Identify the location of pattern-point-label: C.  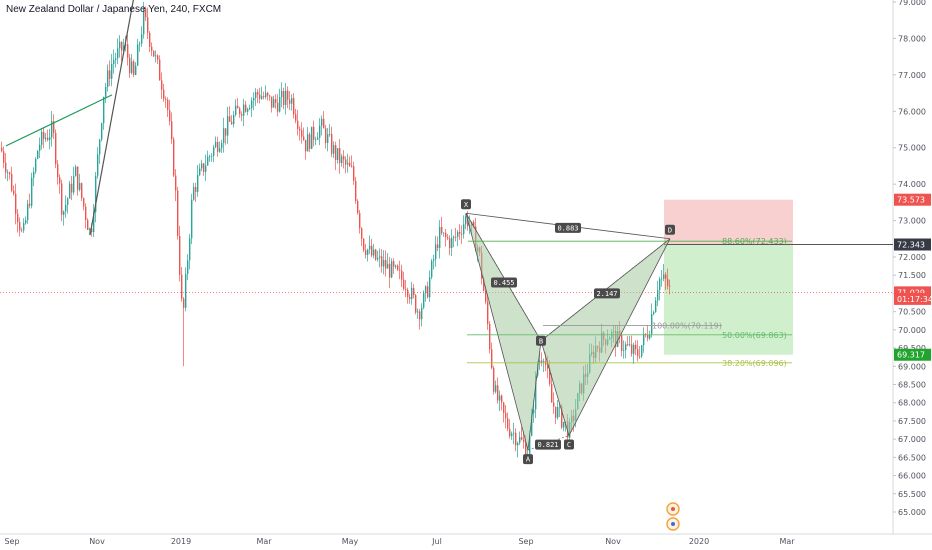
(569, 445).